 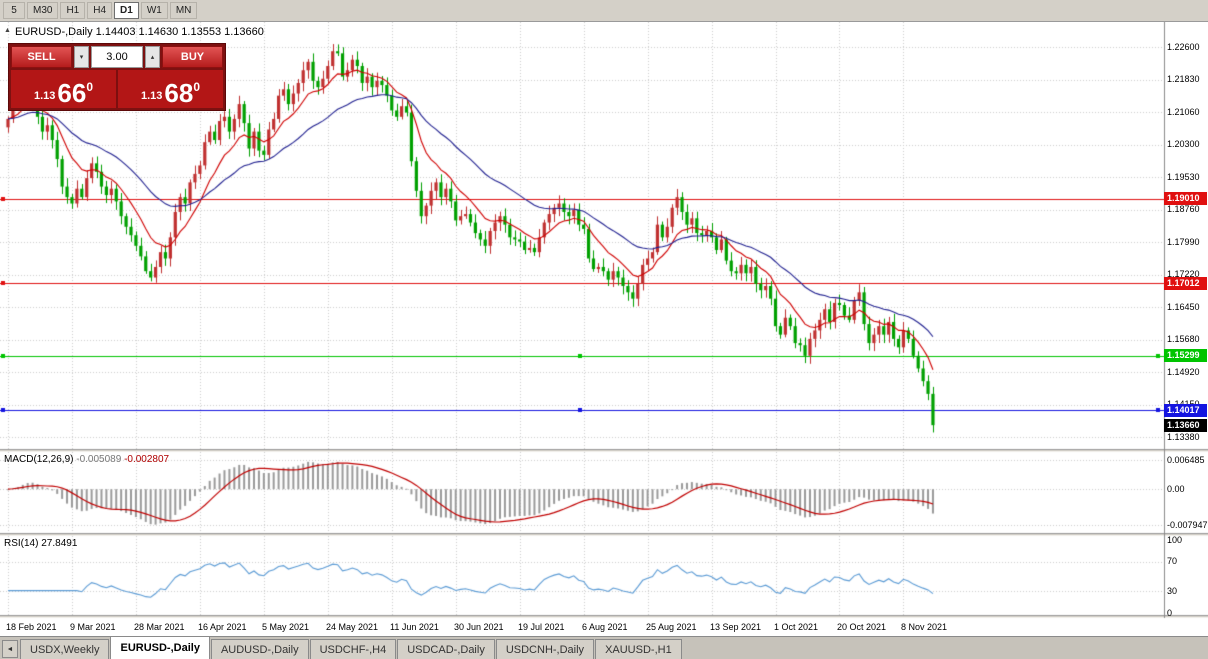 What do you see at coordinates (10, 649) in the screenshot?
I see `tab-scroll-left-icon: ◄` at bounding box center [10, 649].